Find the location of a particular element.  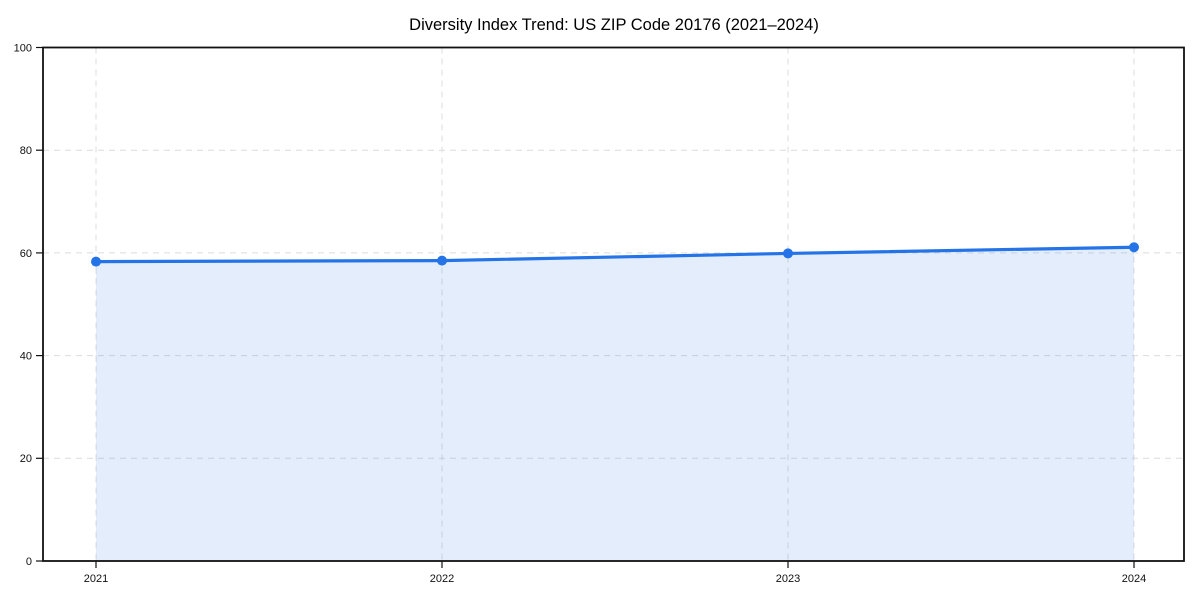

y-tick-label: 40 is located at coordinates (26, 356).